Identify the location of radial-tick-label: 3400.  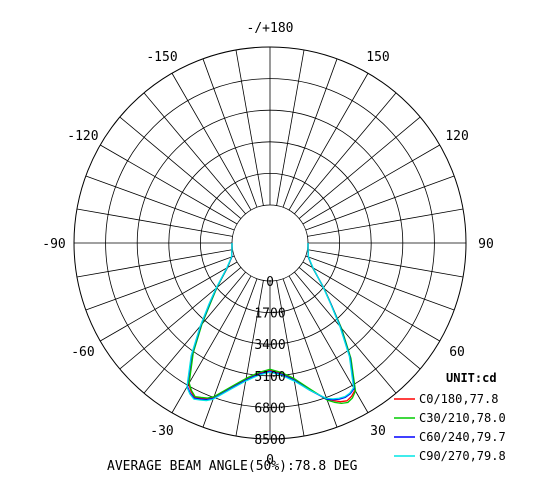
(269, 345).